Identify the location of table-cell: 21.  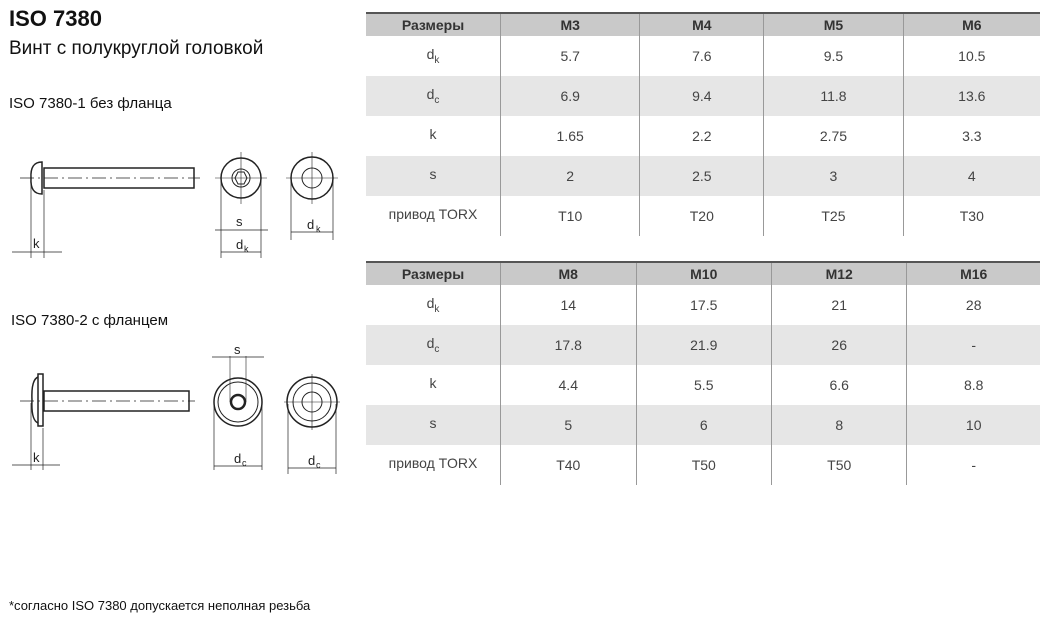
(838, 305).